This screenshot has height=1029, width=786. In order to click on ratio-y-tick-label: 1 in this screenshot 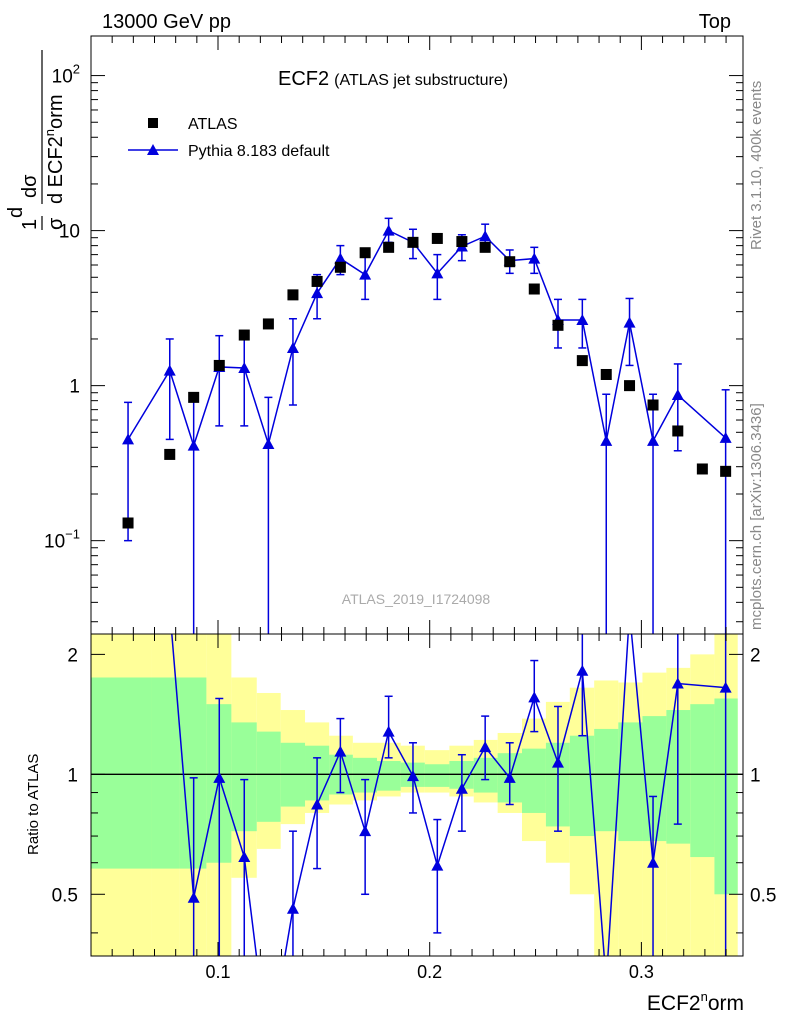, I will do `click(72, 775)`.